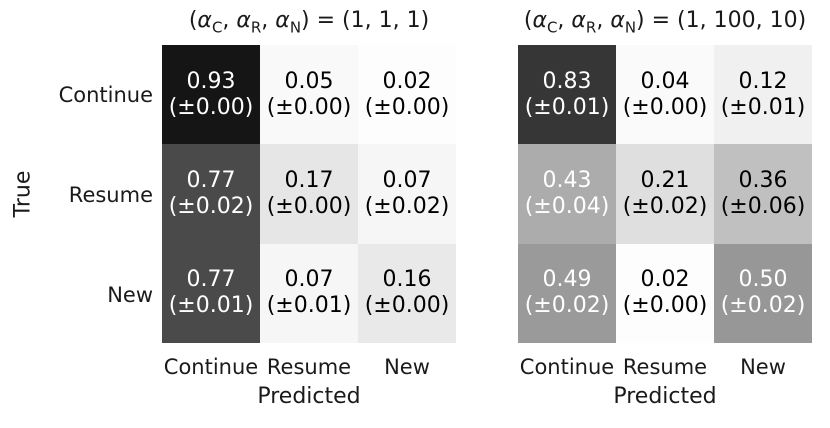 The height and width of the screenshot is (428, 830). Describe the element at coordinates (567, 206) in the screenshot. I see `cell-stderr: (±0.04)` at that location.